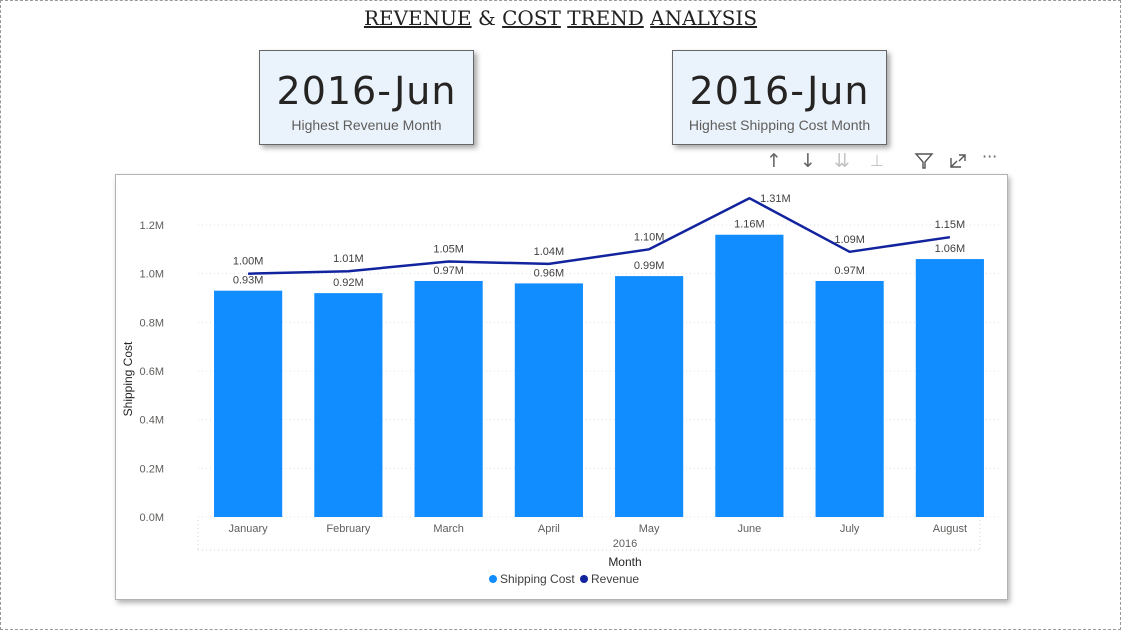 This screenshot has width=1121, height=630. I want to click on focus-mode-icon, so click(958, 161).